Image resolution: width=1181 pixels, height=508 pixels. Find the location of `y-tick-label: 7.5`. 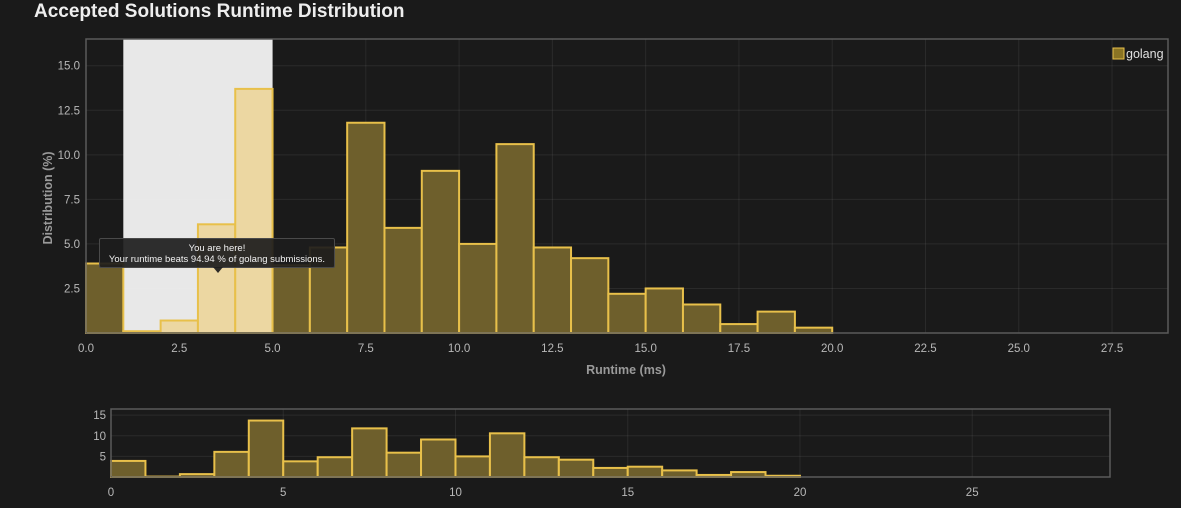

y-tick-label: 7.5 is located at coordinates (72, 200).